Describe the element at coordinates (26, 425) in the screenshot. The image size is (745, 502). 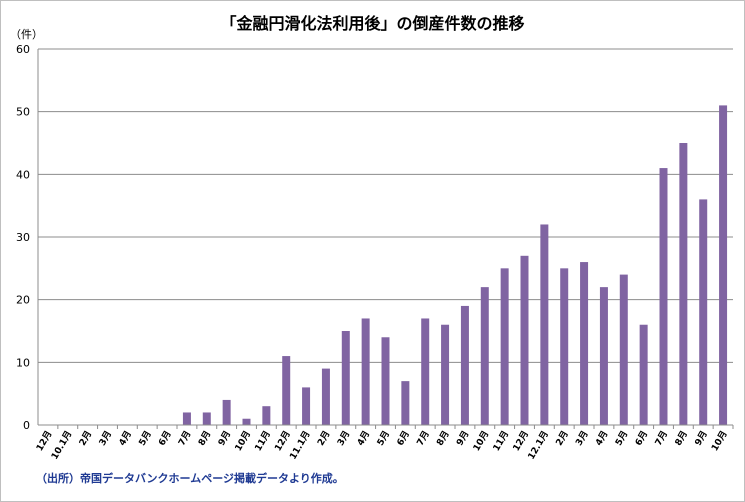
I see `y-tick-label: 0` at that location.